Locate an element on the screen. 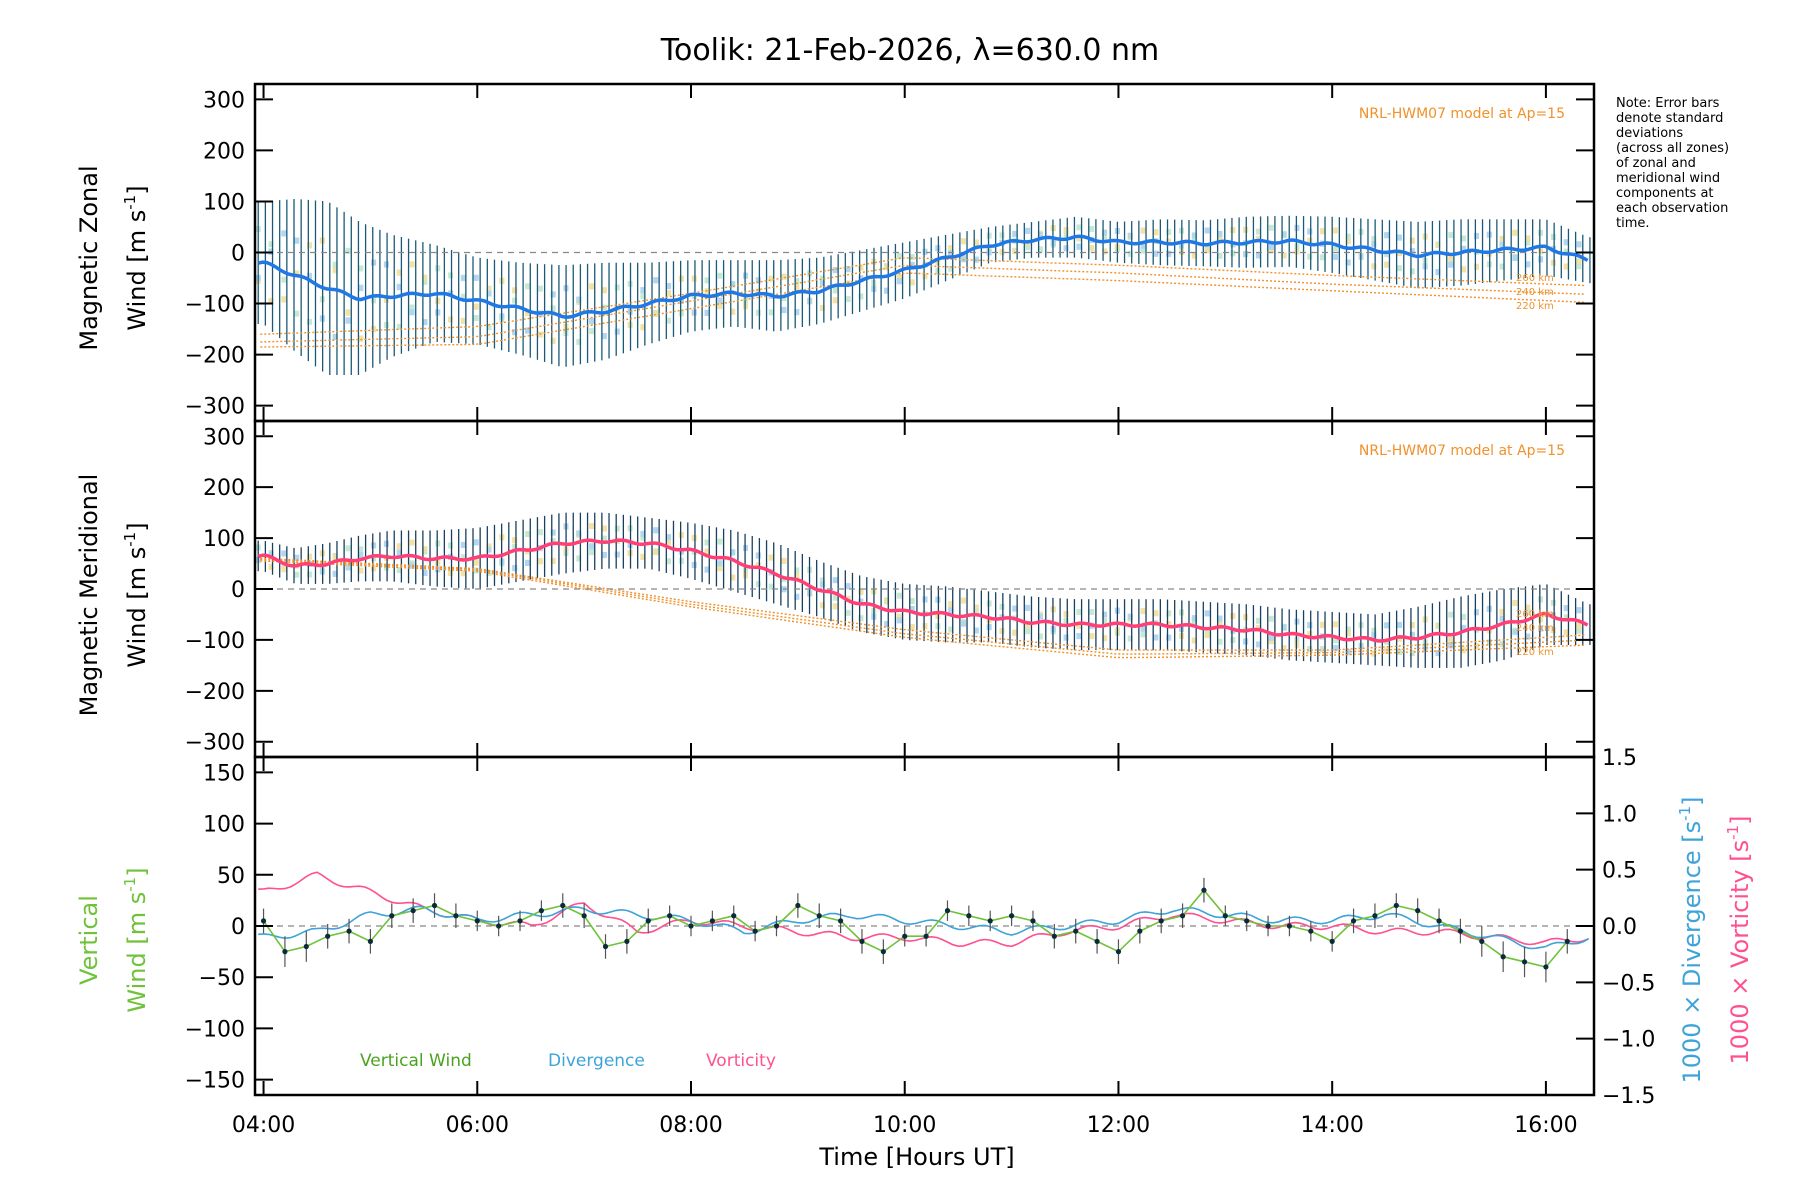  legend-vorticity: Vorticity is located at coordinates (741, 1061).